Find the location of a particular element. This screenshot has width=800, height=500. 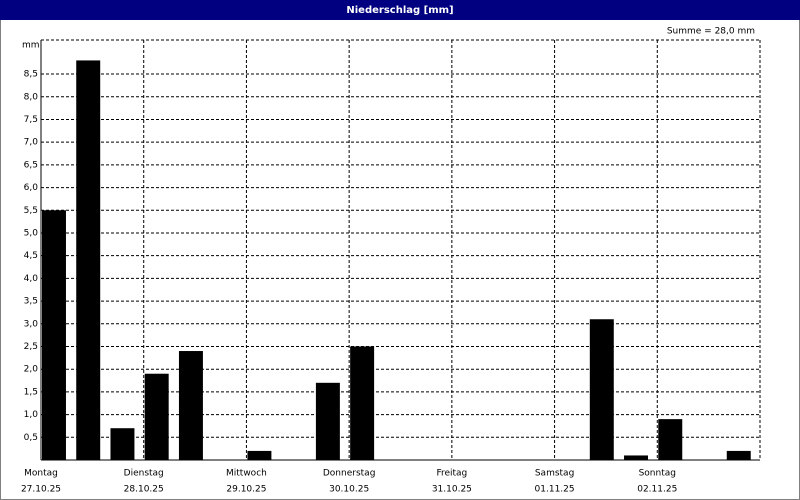

chart-title: Niederschlag [mm] is located at coordinates (399, 10).